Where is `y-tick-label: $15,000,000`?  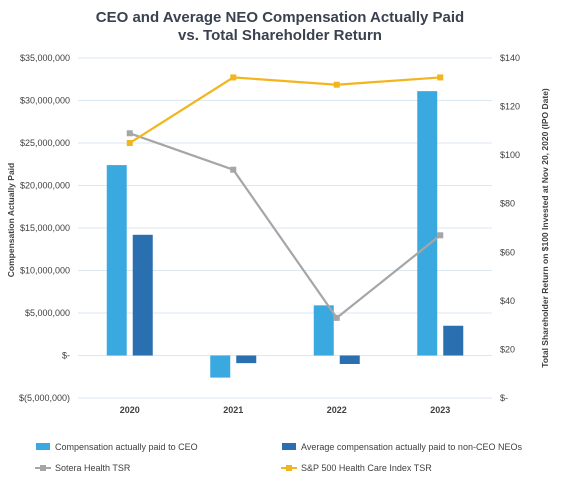
y-tick-label: $15,000,000 is located at coordinates (45, 228).